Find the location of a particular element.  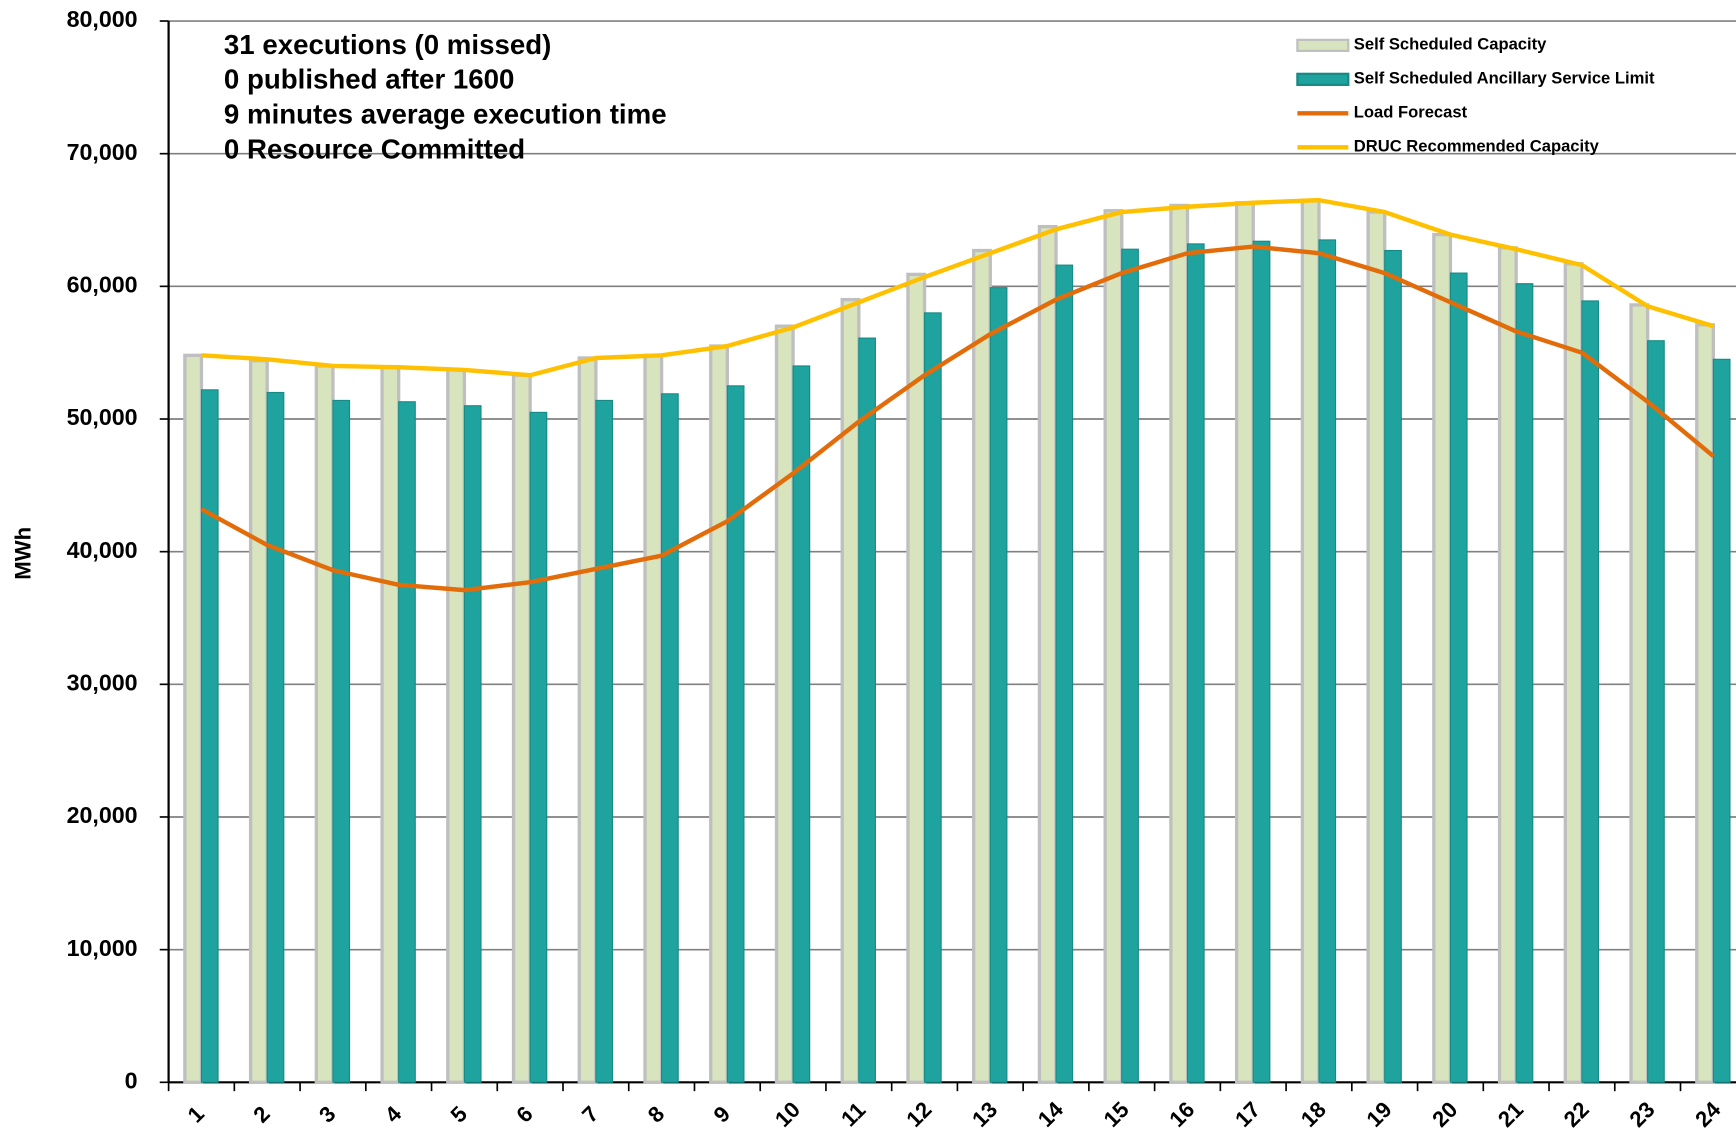

y-tick-label: 10,000 is located at coordinates (102, 948).